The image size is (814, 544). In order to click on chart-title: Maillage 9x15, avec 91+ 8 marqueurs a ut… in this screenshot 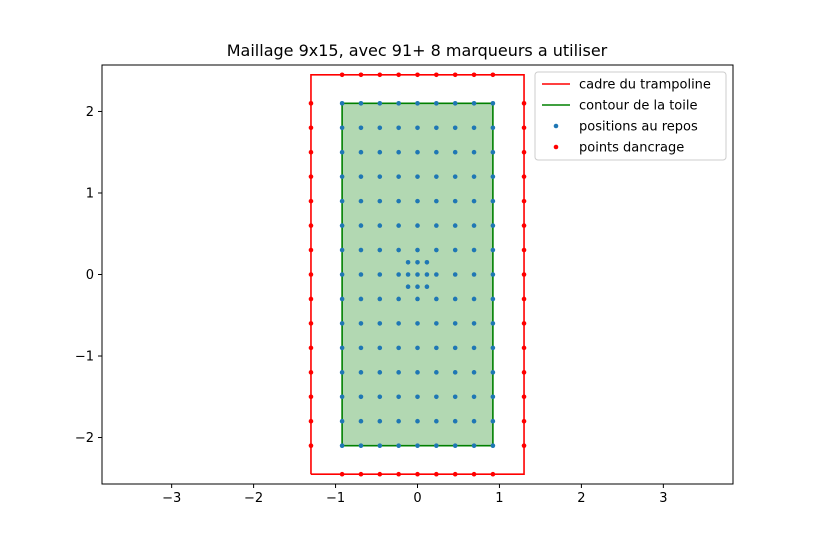, I will do `click(417, 50)`.